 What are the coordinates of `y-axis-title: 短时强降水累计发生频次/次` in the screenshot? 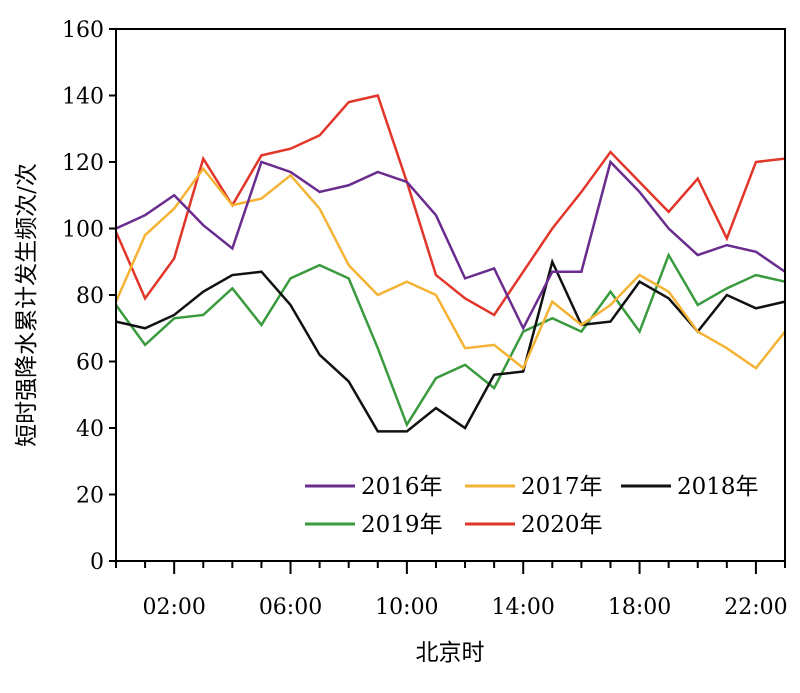 It's located at (27, 305).